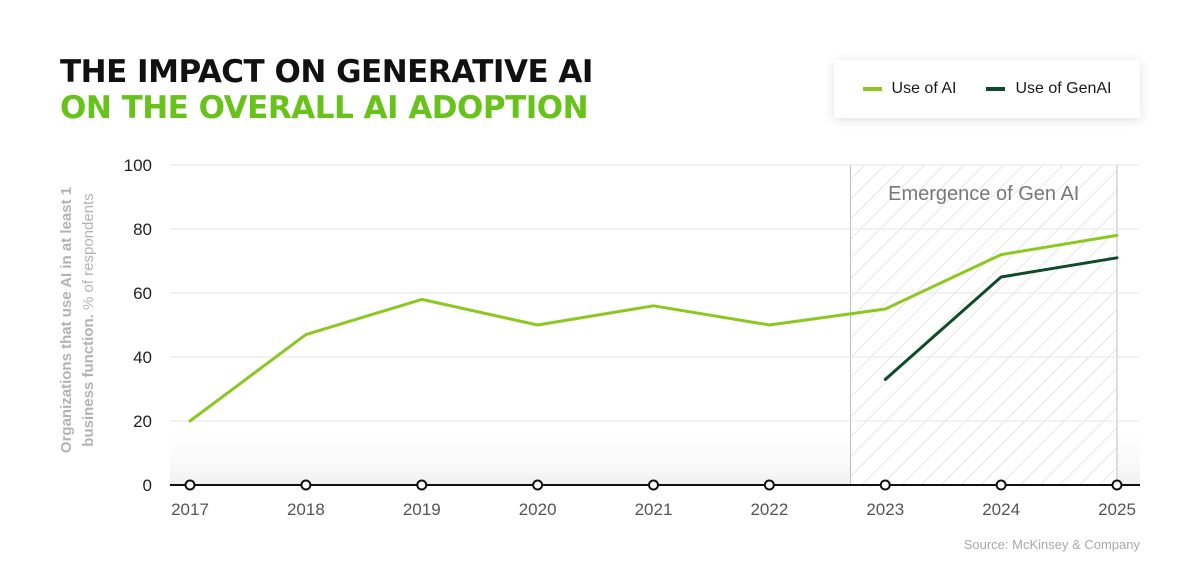  Describe the element at coordinates (138, 165) in the screenshot. I see `y-tick-label: 100` at that location.